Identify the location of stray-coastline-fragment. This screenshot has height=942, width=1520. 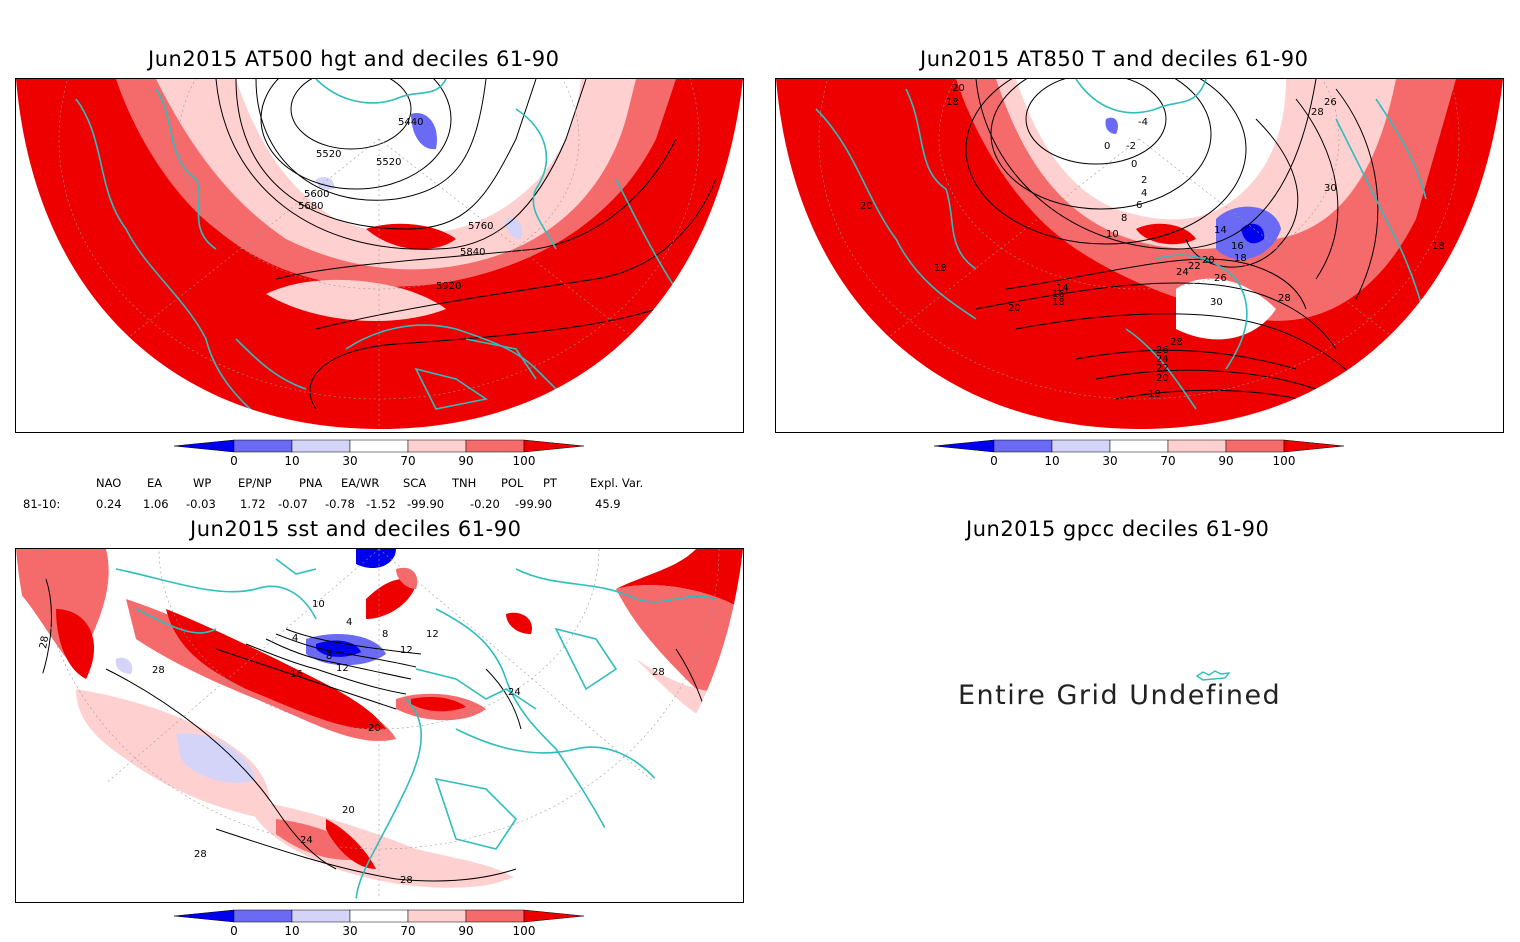
(1213, 675).